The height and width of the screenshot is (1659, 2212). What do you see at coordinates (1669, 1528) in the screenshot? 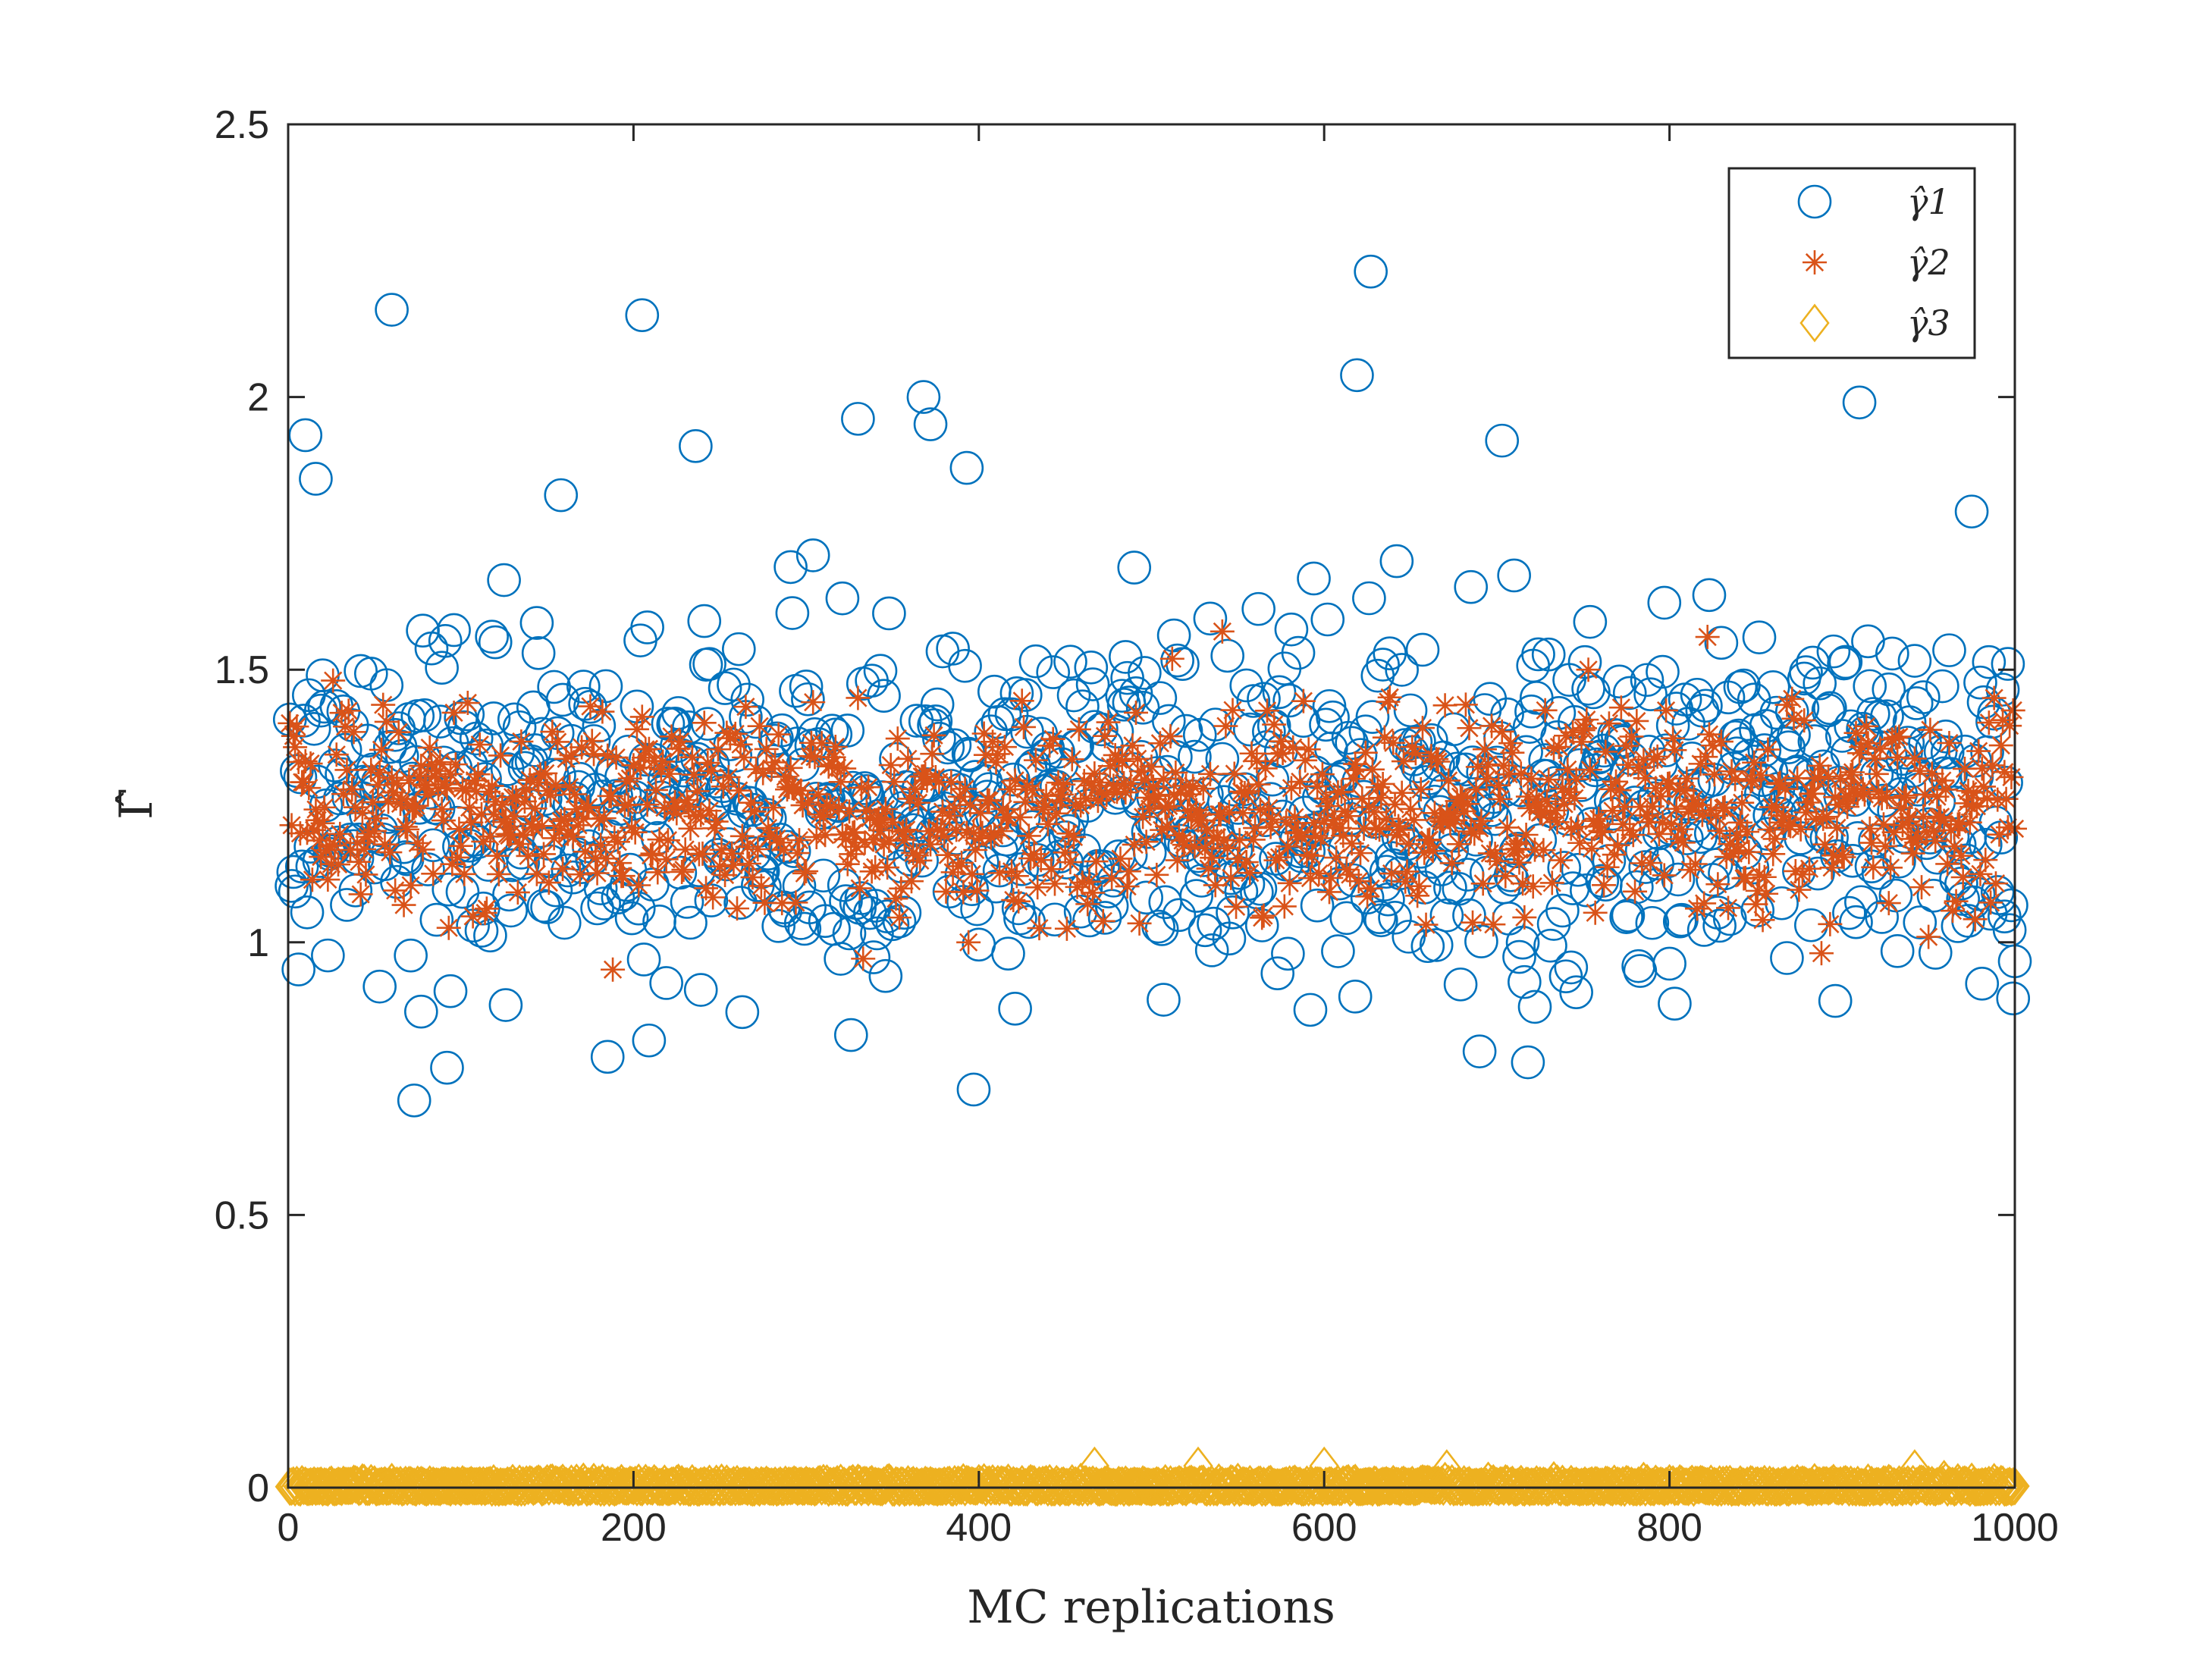
I see `x-tick-label: 800` at bounding box center [1669, 1528].